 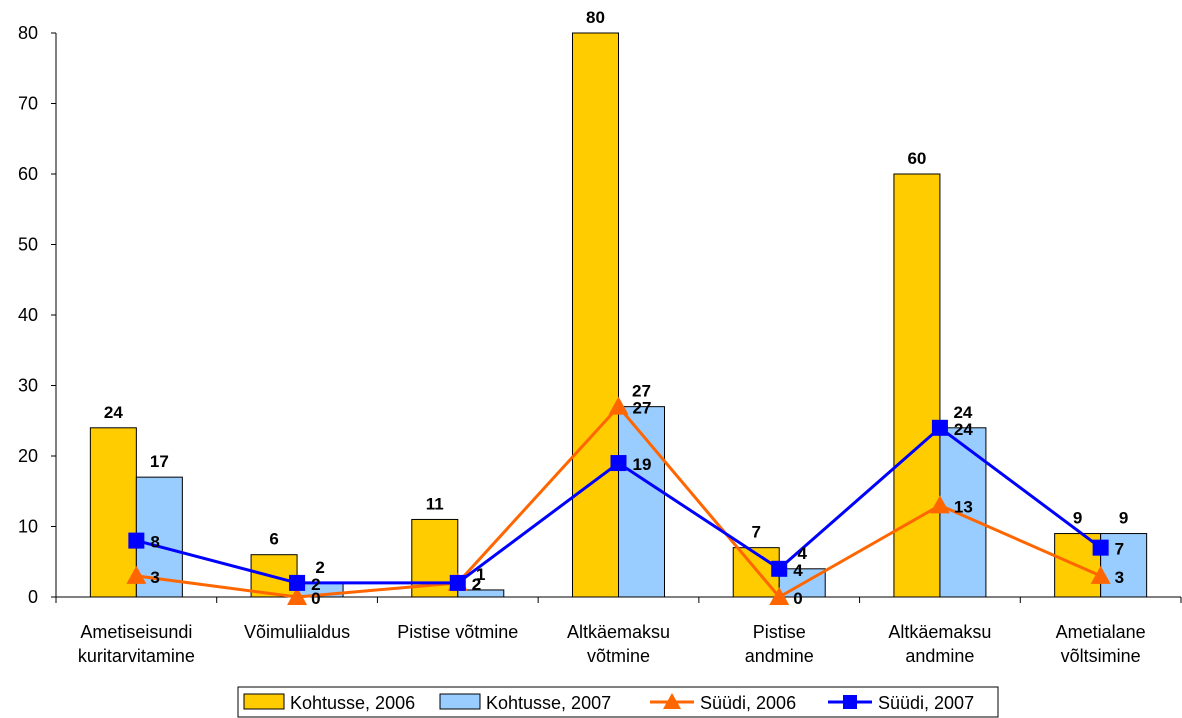 What do you see at coordinates (1119, 549) in the screenshot?
I see `line-value-label: 7` at bounding box center [1119, 549].